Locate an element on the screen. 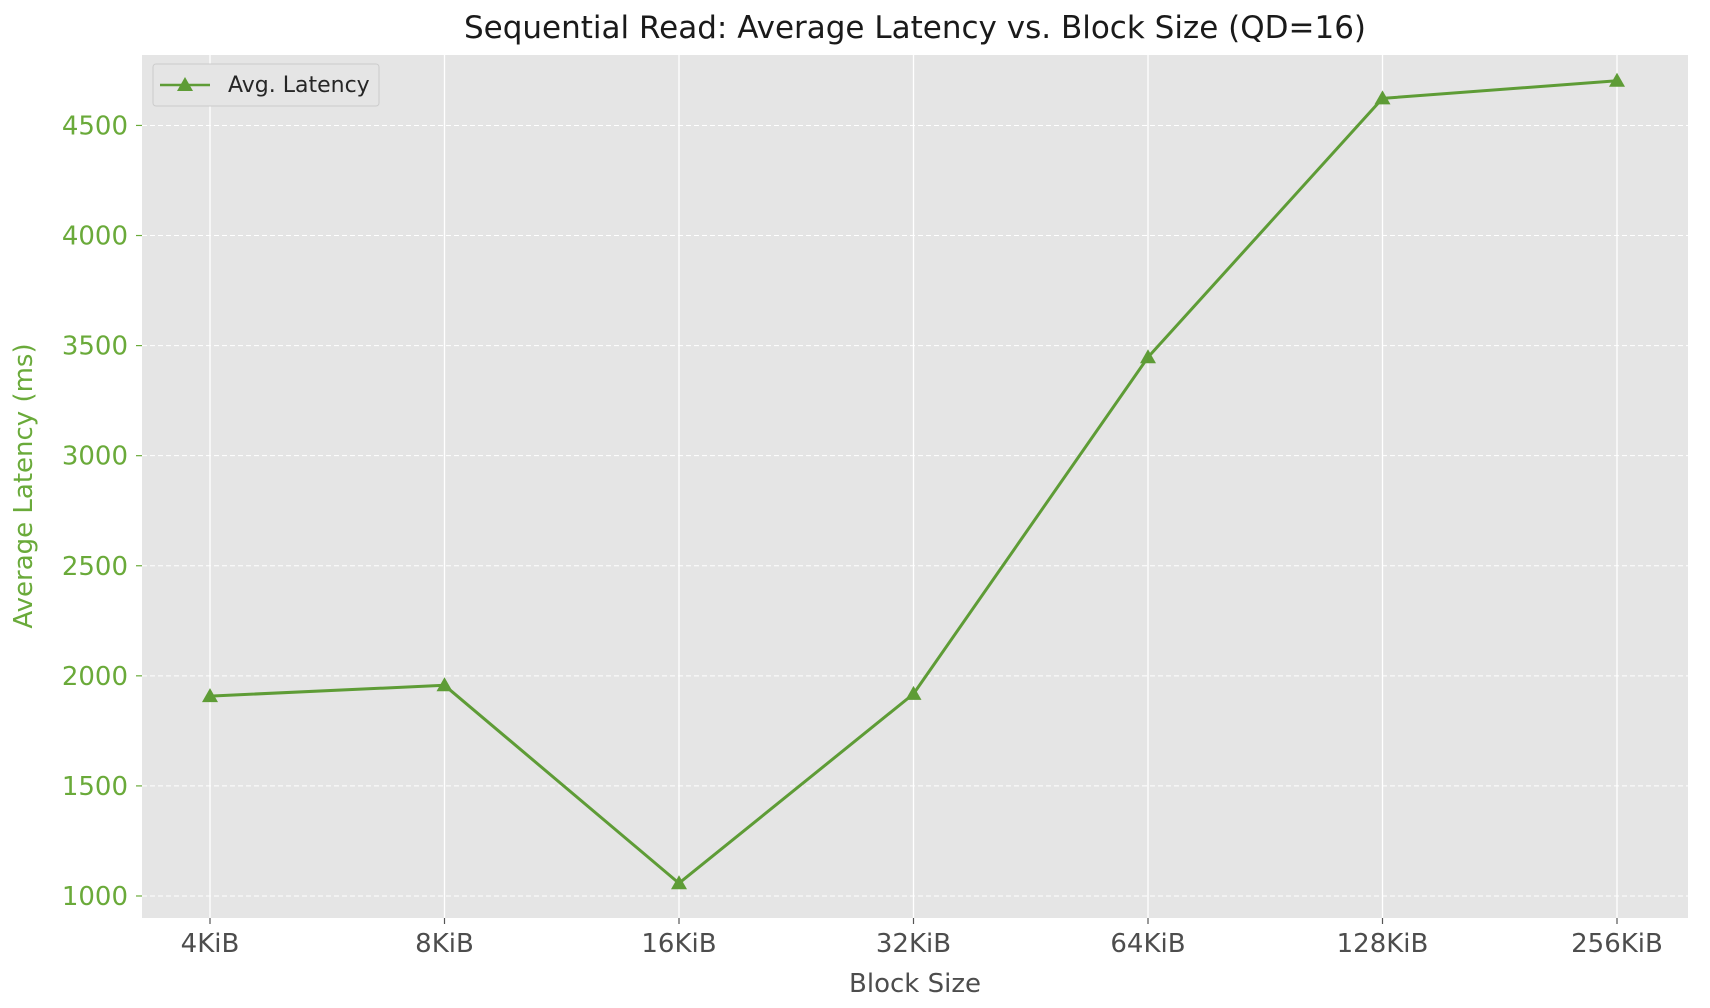 Image resolution: width=1710 pixels, height=1008 pixels. y-tick-label: 1500 is located at coordinates (95, 787).